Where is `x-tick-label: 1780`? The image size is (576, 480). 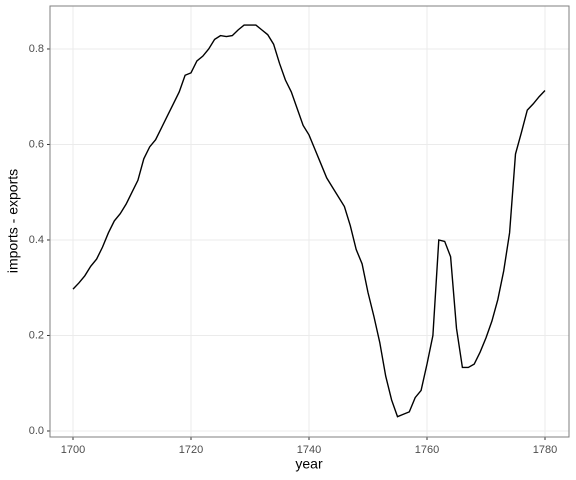 x-tick-label: 1780 is located at coordinates (545, 450).